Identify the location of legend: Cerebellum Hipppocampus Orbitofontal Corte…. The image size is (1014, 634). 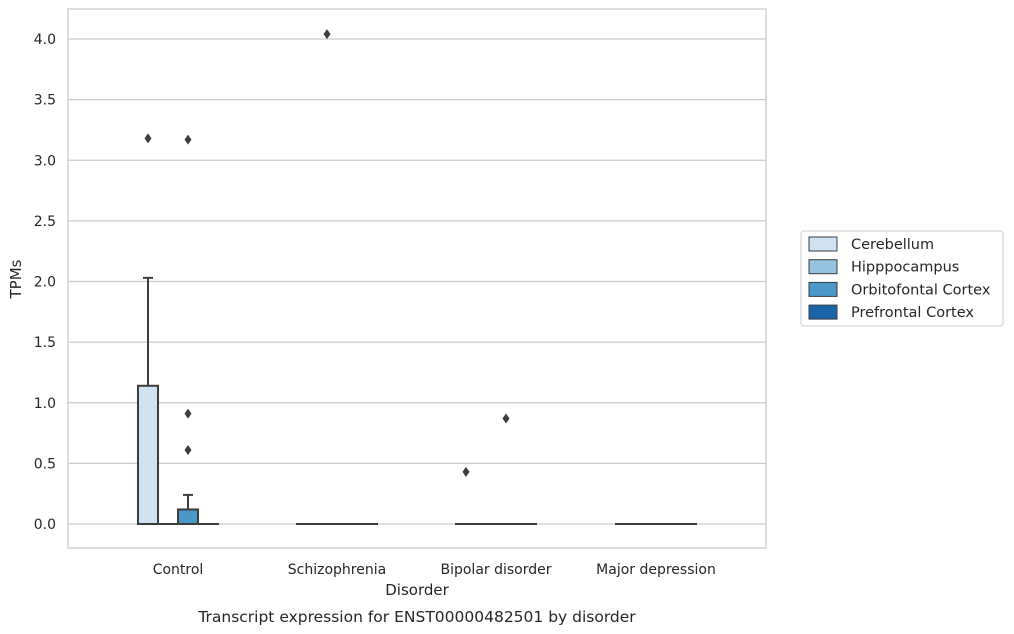
(902, 278).